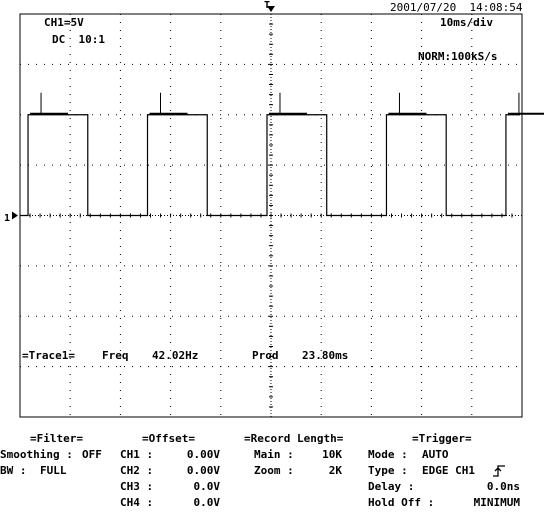  What do you see at coordinates (274, 454) in the screenshot?
I see `record-main-label: Main :` at bounding box center [274, 454].